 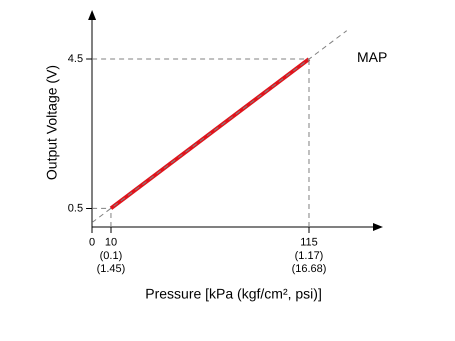 I want to click on text: (1.17) (16.68), so click(x=309, y=263).